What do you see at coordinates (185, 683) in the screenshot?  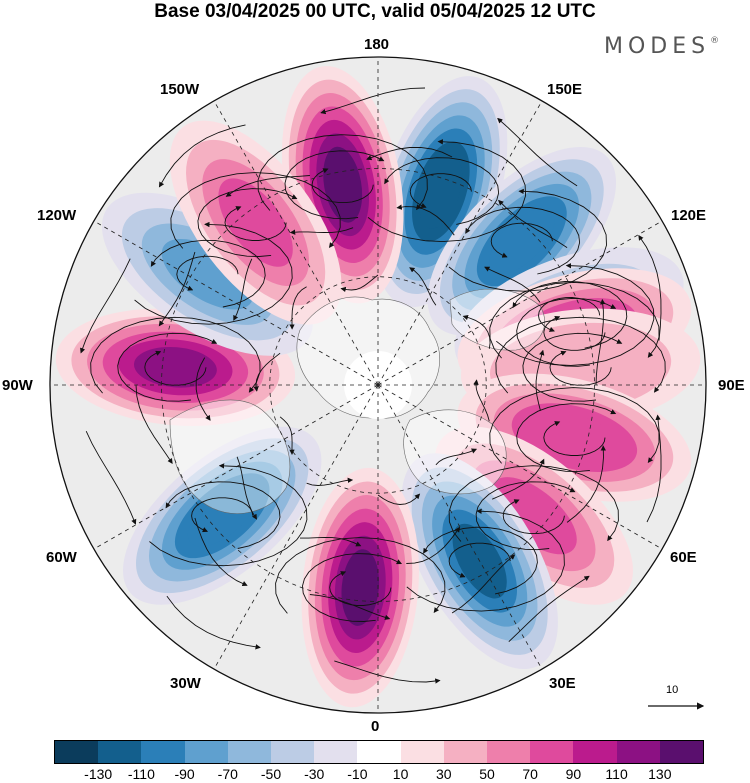 I see `lon-label-30w: 30W` at bounding box center [185, 683].